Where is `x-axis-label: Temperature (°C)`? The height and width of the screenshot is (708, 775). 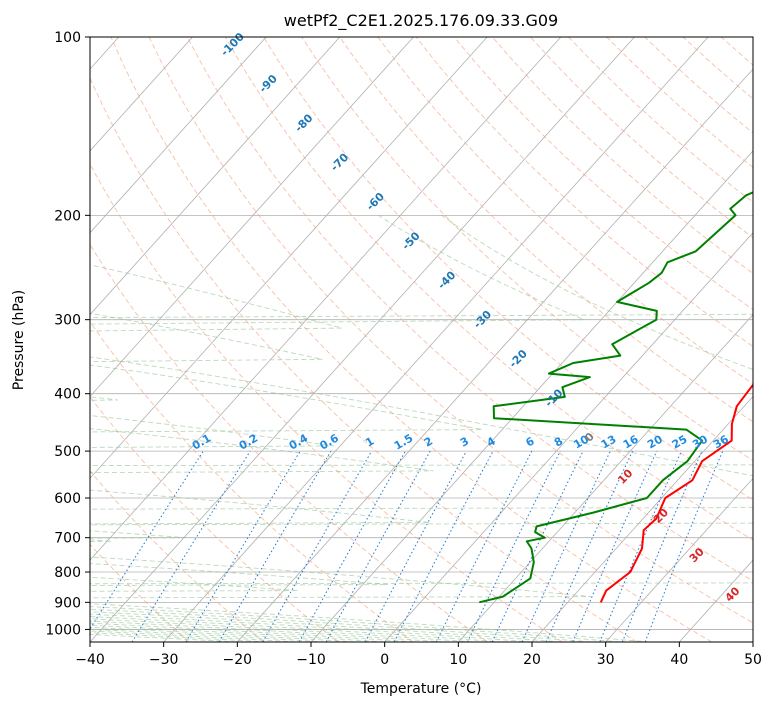
x-axis-label: Temperature (°C) is located at coordinates (421, 689).